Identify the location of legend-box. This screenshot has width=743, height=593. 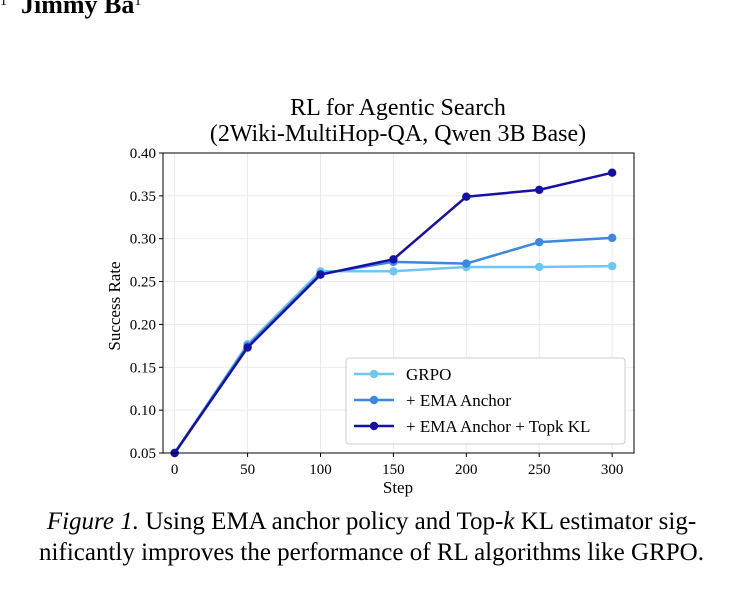
(485, 401).